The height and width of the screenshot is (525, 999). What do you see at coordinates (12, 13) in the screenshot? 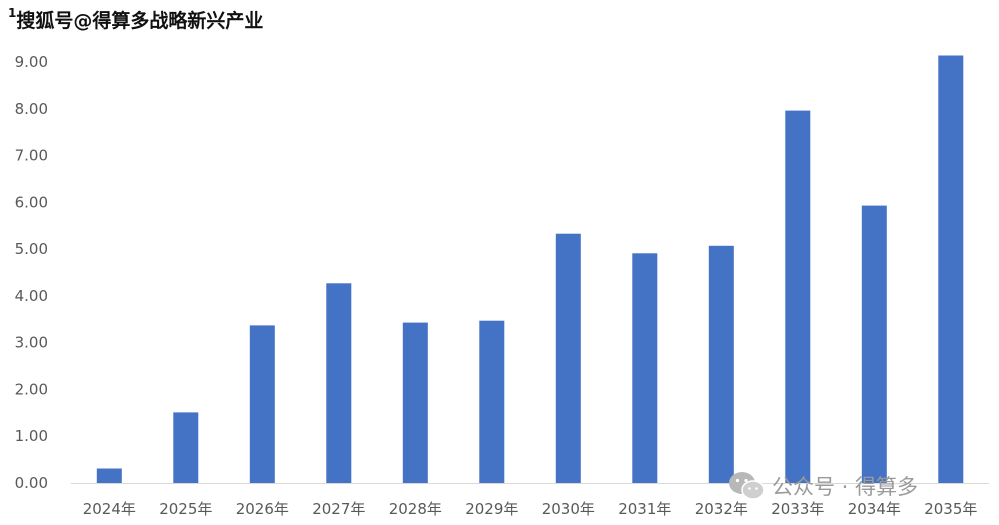
I see `watermark-prefix: 1` at bounding box center [12, 13].